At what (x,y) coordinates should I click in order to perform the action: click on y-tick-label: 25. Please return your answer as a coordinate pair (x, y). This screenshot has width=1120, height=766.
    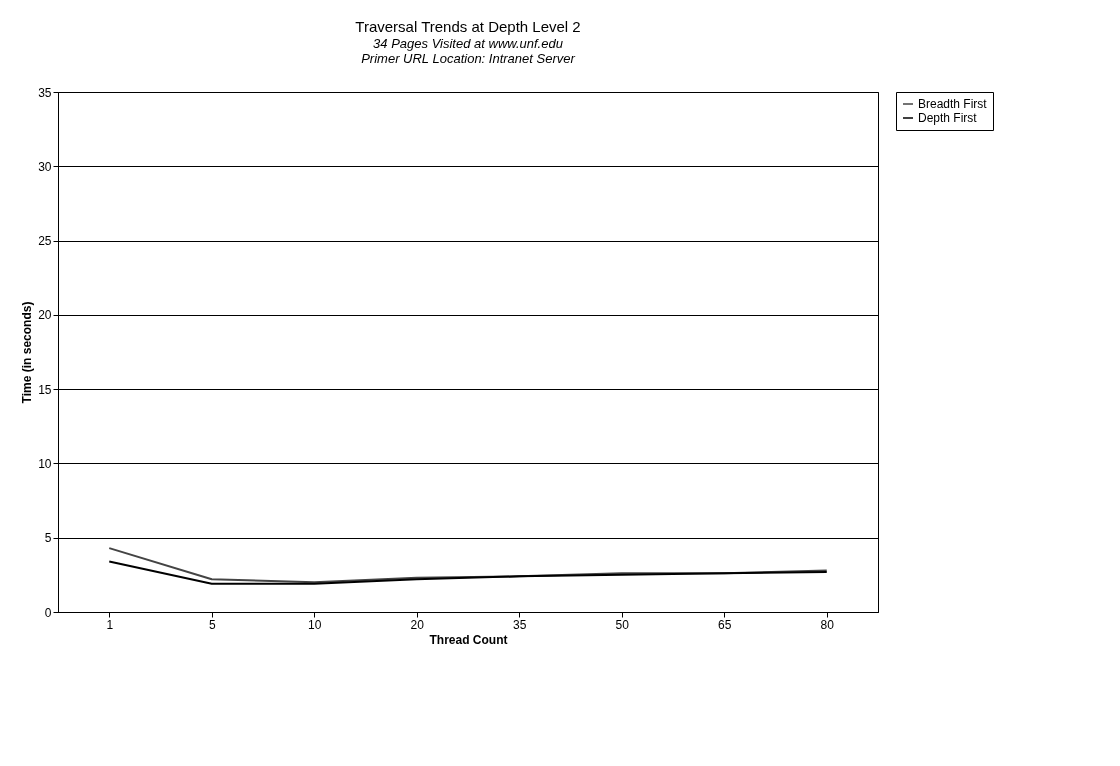
    Looking at the image, I should click on (45, 241).